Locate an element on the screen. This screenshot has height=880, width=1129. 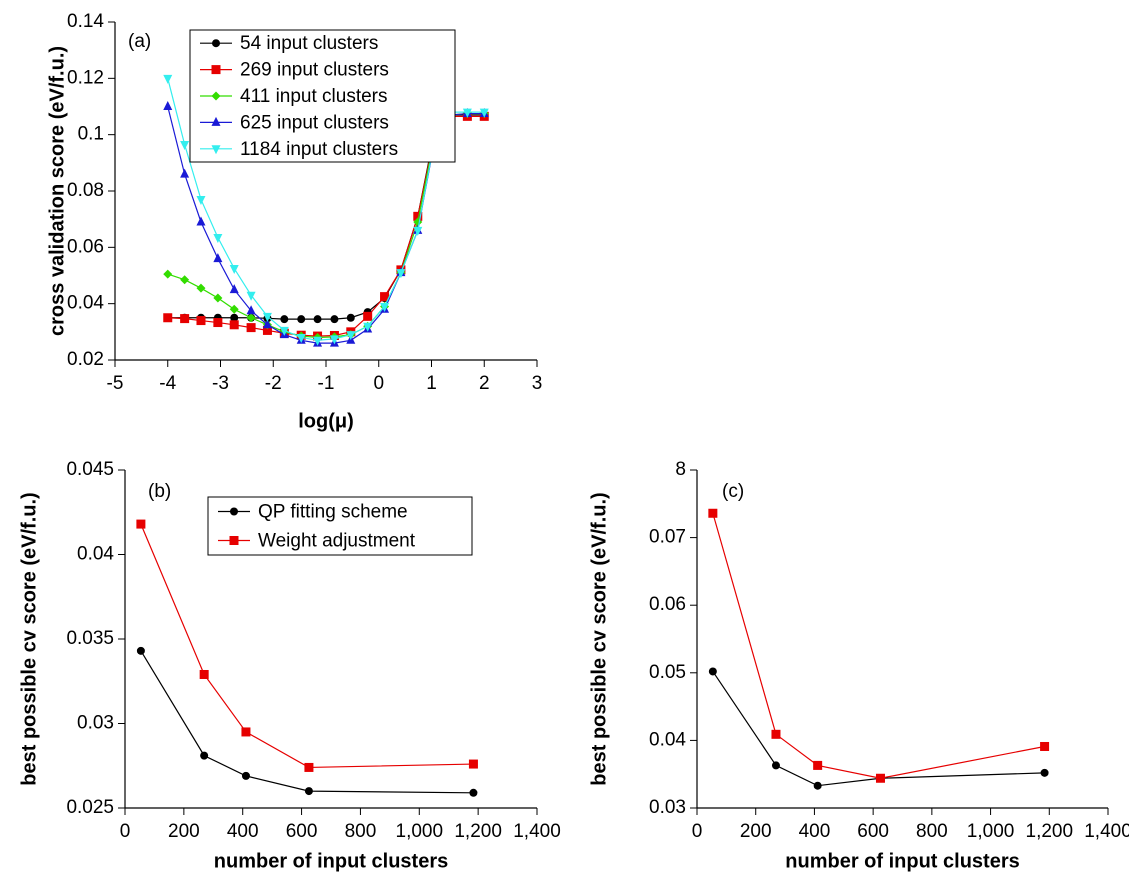
y-tick-label: 0.05 is located at coordinates (667, 672).